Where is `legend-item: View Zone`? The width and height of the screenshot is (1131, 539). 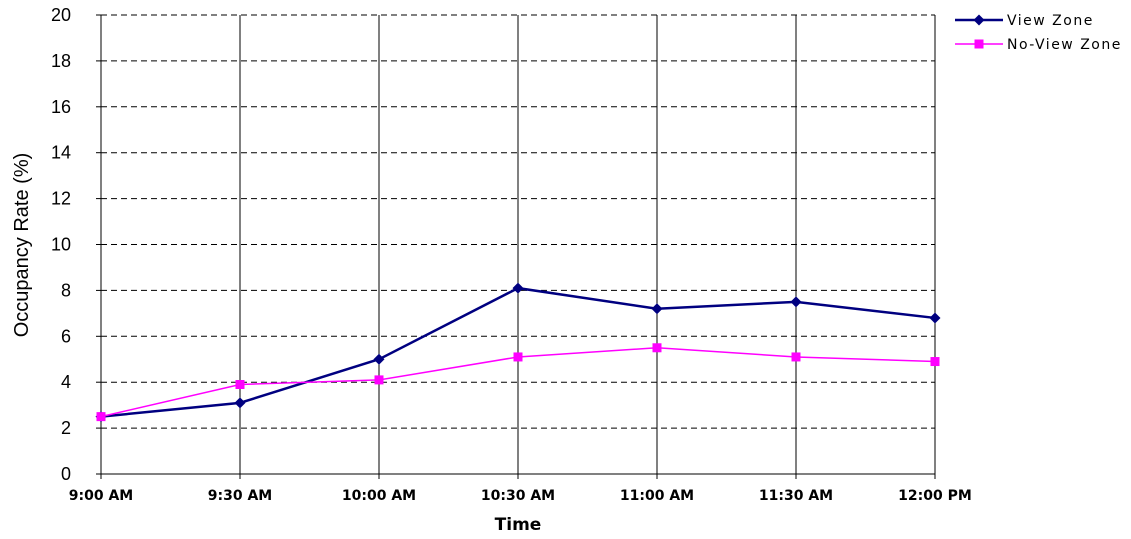
legend-item: View Zone is located at coordinates (1024, 21).